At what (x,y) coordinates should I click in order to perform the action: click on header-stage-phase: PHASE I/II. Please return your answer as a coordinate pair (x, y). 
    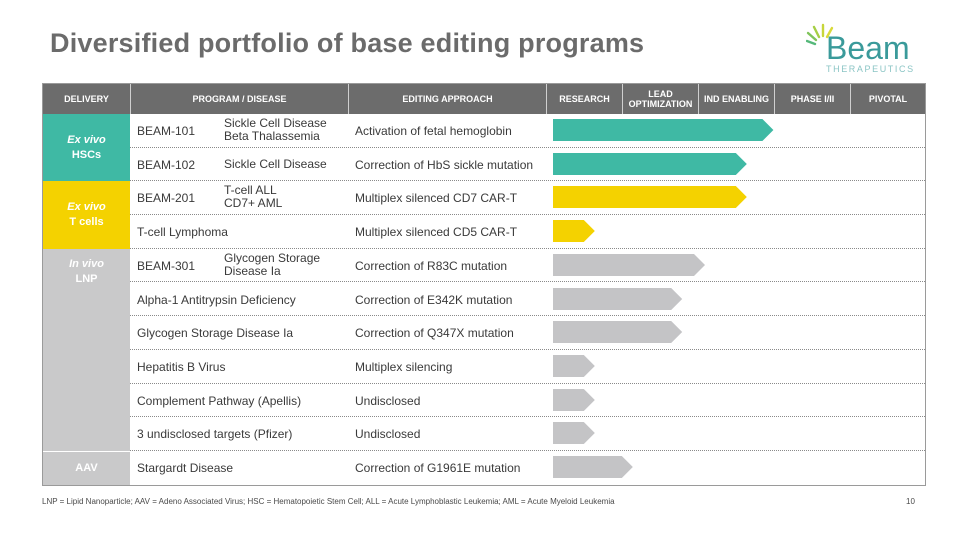
    Looking at the image, I should click on (812, 99).